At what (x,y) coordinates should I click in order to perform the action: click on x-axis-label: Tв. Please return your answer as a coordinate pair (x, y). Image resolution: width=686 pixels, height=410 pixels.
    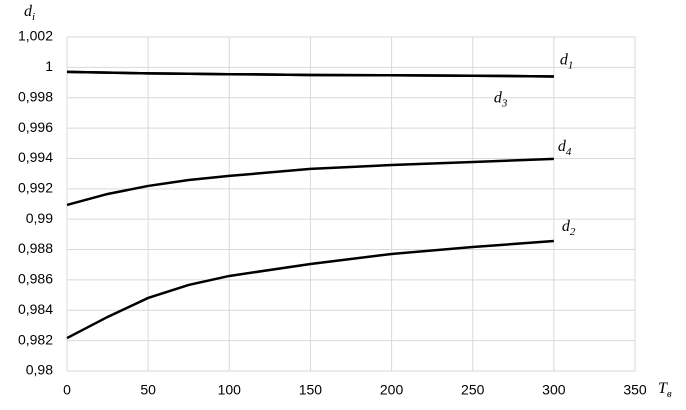
    Looking at the image, I should click on (665, 390).